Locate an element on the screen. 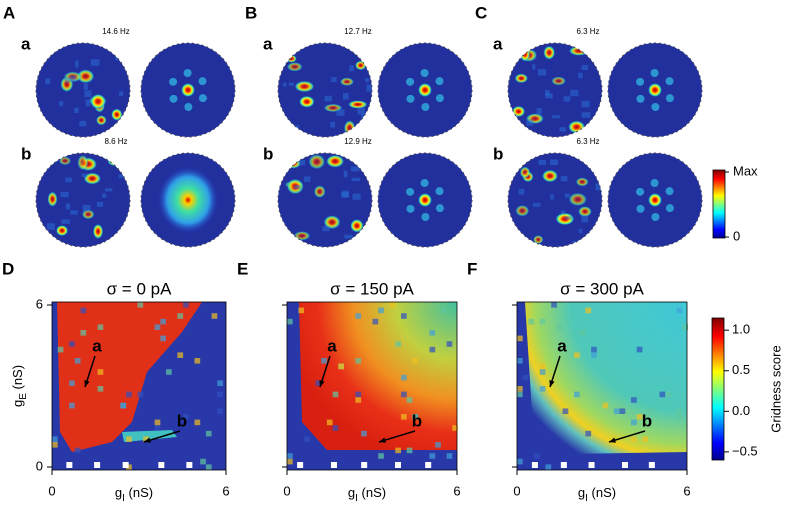 This screenshot has width=785, height=517. autocorr-blob is located at coordinates (188, 200).